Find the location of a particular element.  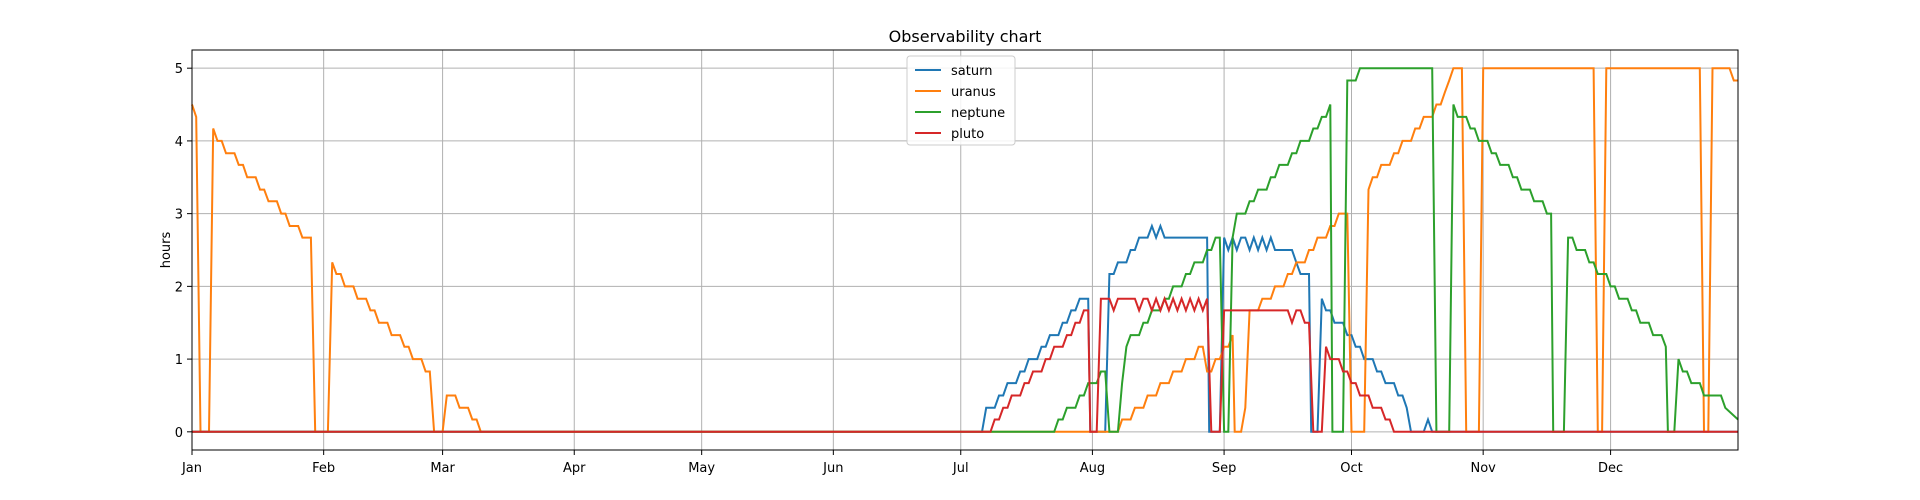

x-tick-label: Aug is located at coordinates (1092, 468).